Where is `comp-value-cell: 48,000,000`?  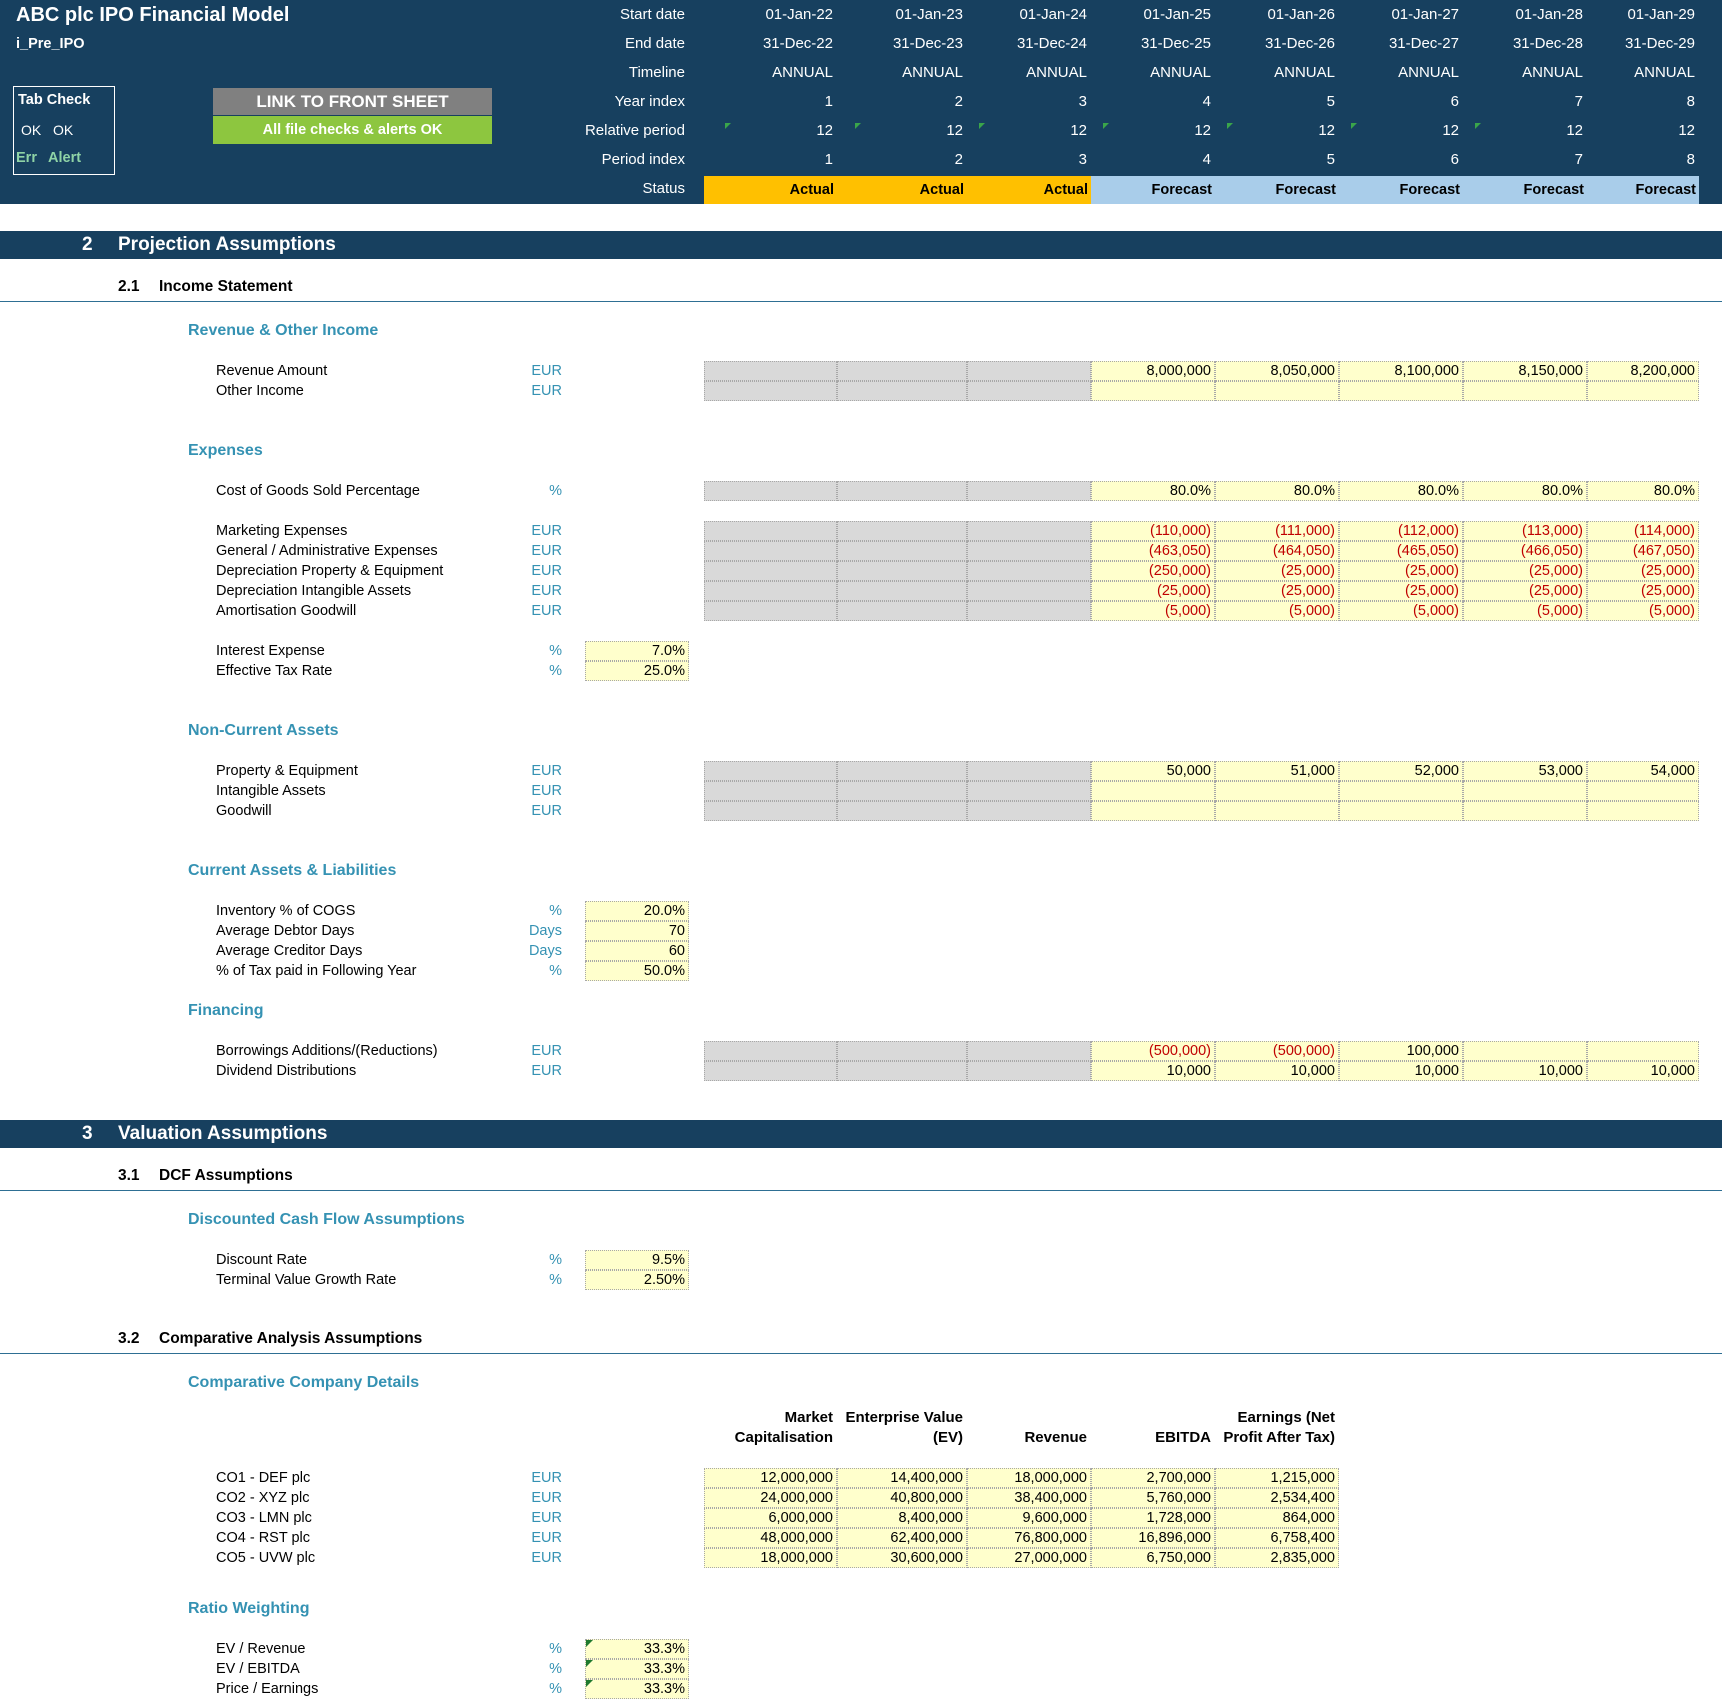 comp-value-cell: 48,000,000 is located at coordinates (770, 1538).